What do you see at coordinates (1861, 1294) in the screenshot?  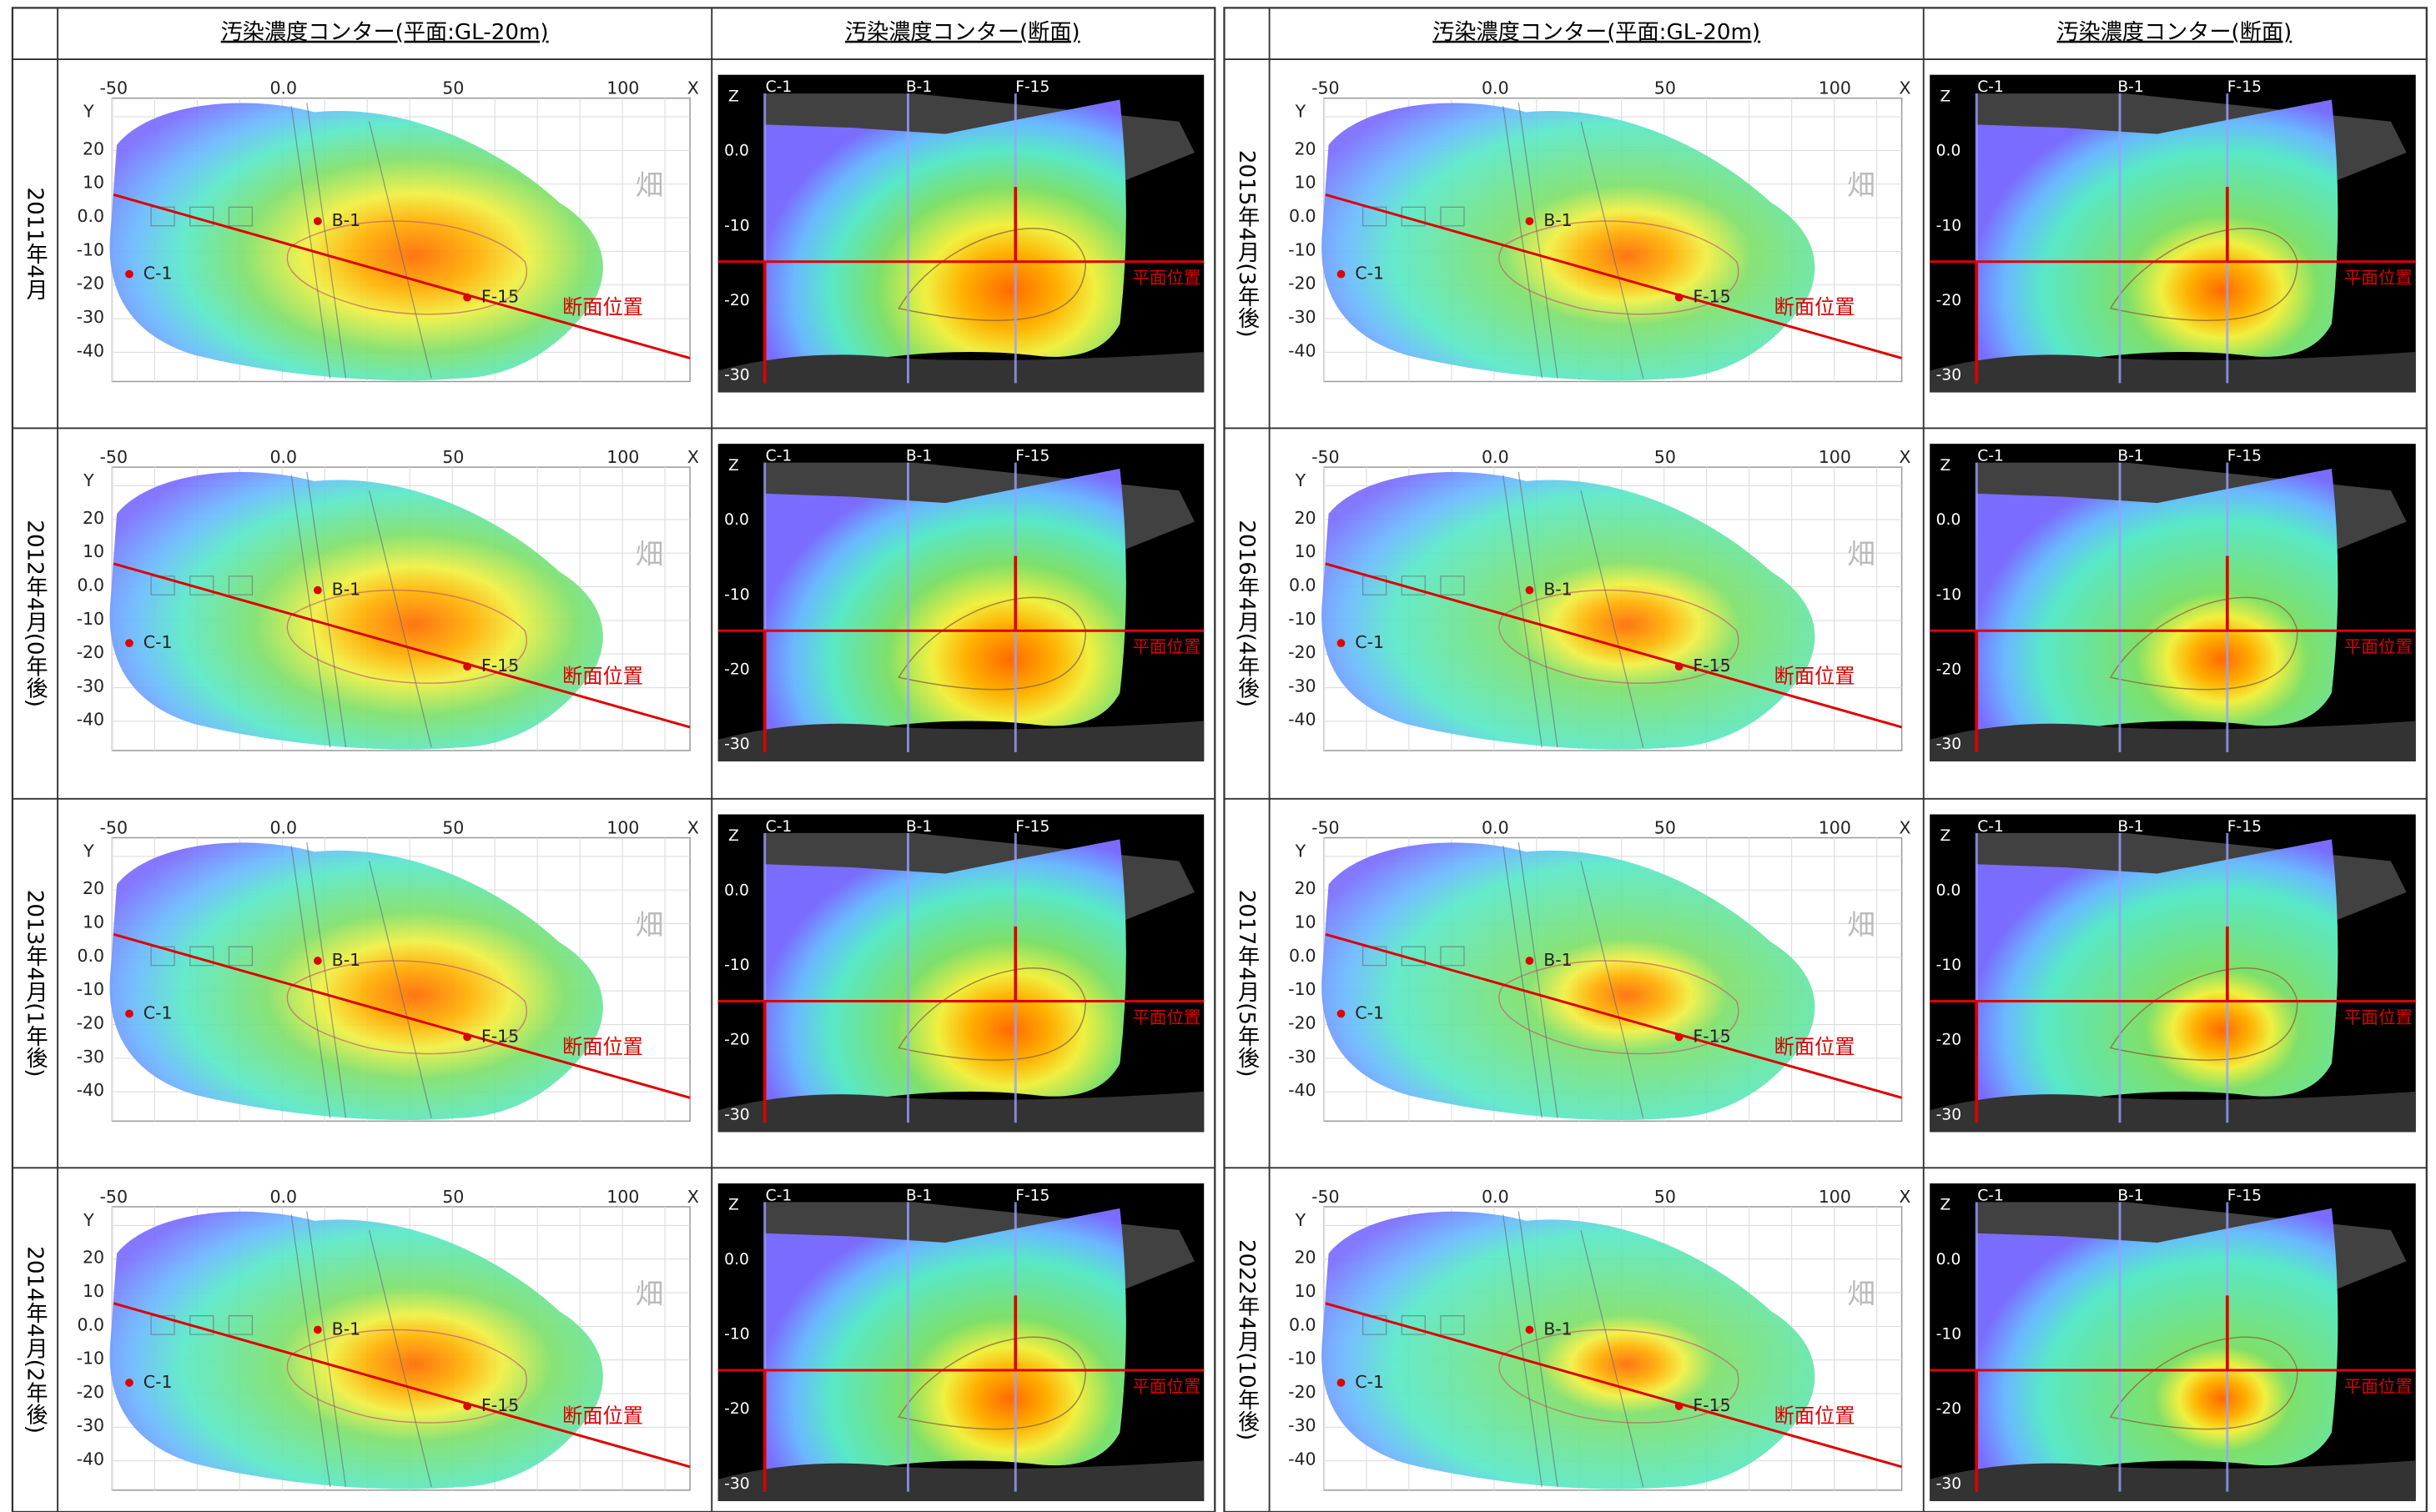 I see `map-label: 畑` at bounding box center [1861, 1294].